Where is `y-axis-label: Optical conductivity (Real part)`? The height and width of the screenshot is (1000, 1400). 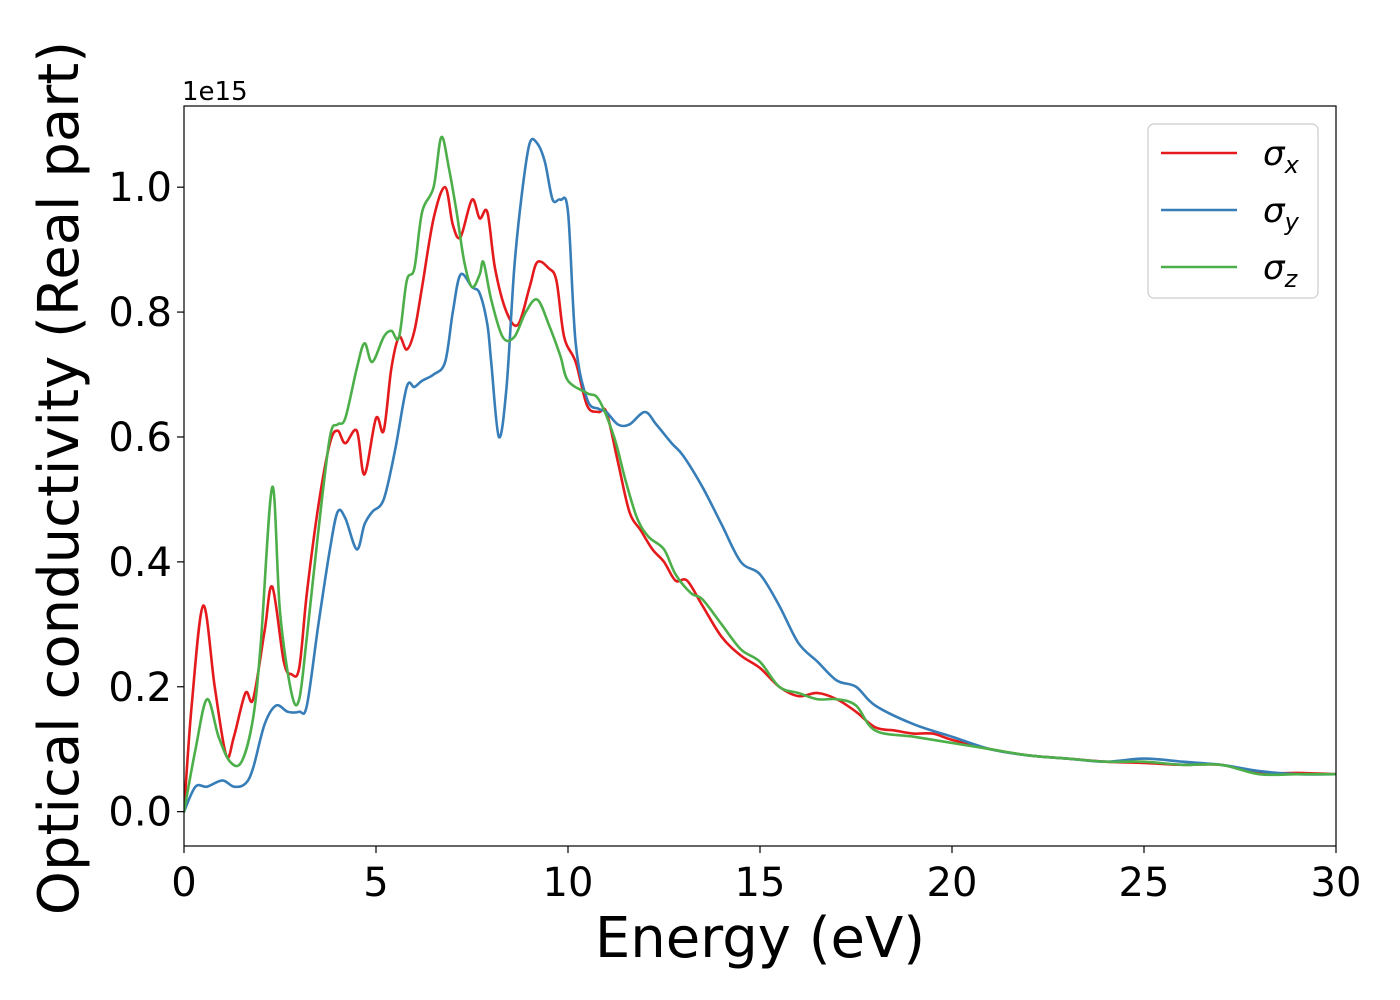
y-axis-label: Optical conductivity (Real part) is located at coordinates (59, 478).